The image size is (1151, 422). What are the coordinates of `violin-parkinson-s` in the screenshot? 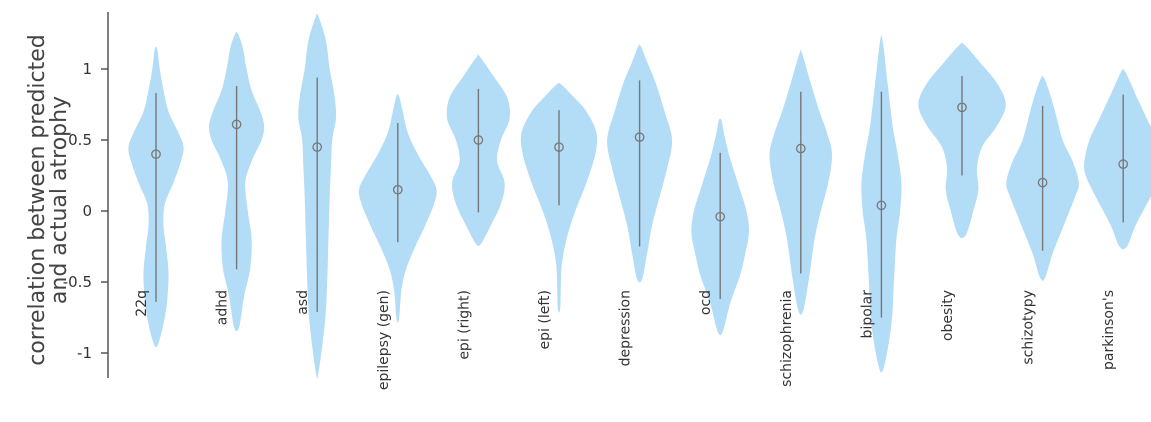 It's located at (1117, 159).